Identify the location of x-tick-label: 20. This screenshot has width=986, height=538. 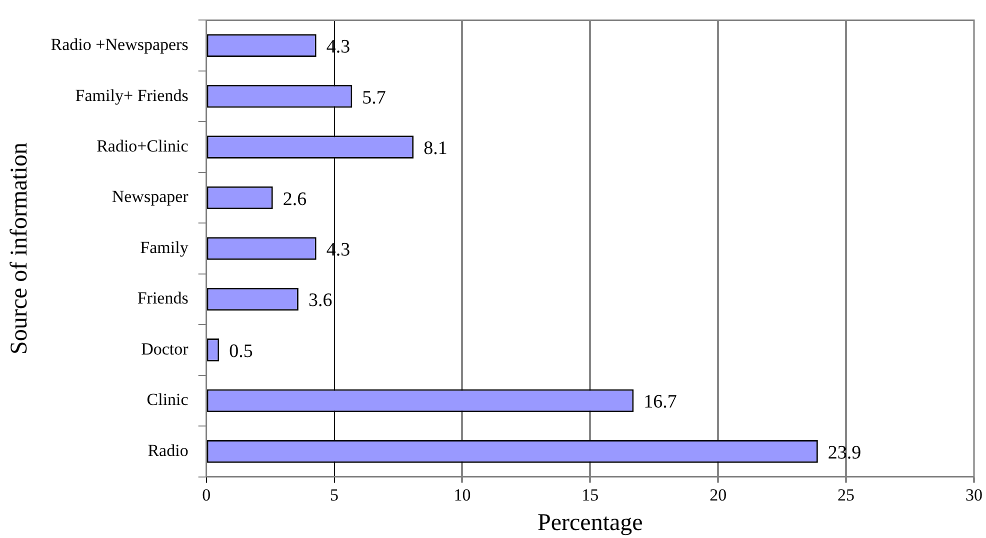
(718, 494).